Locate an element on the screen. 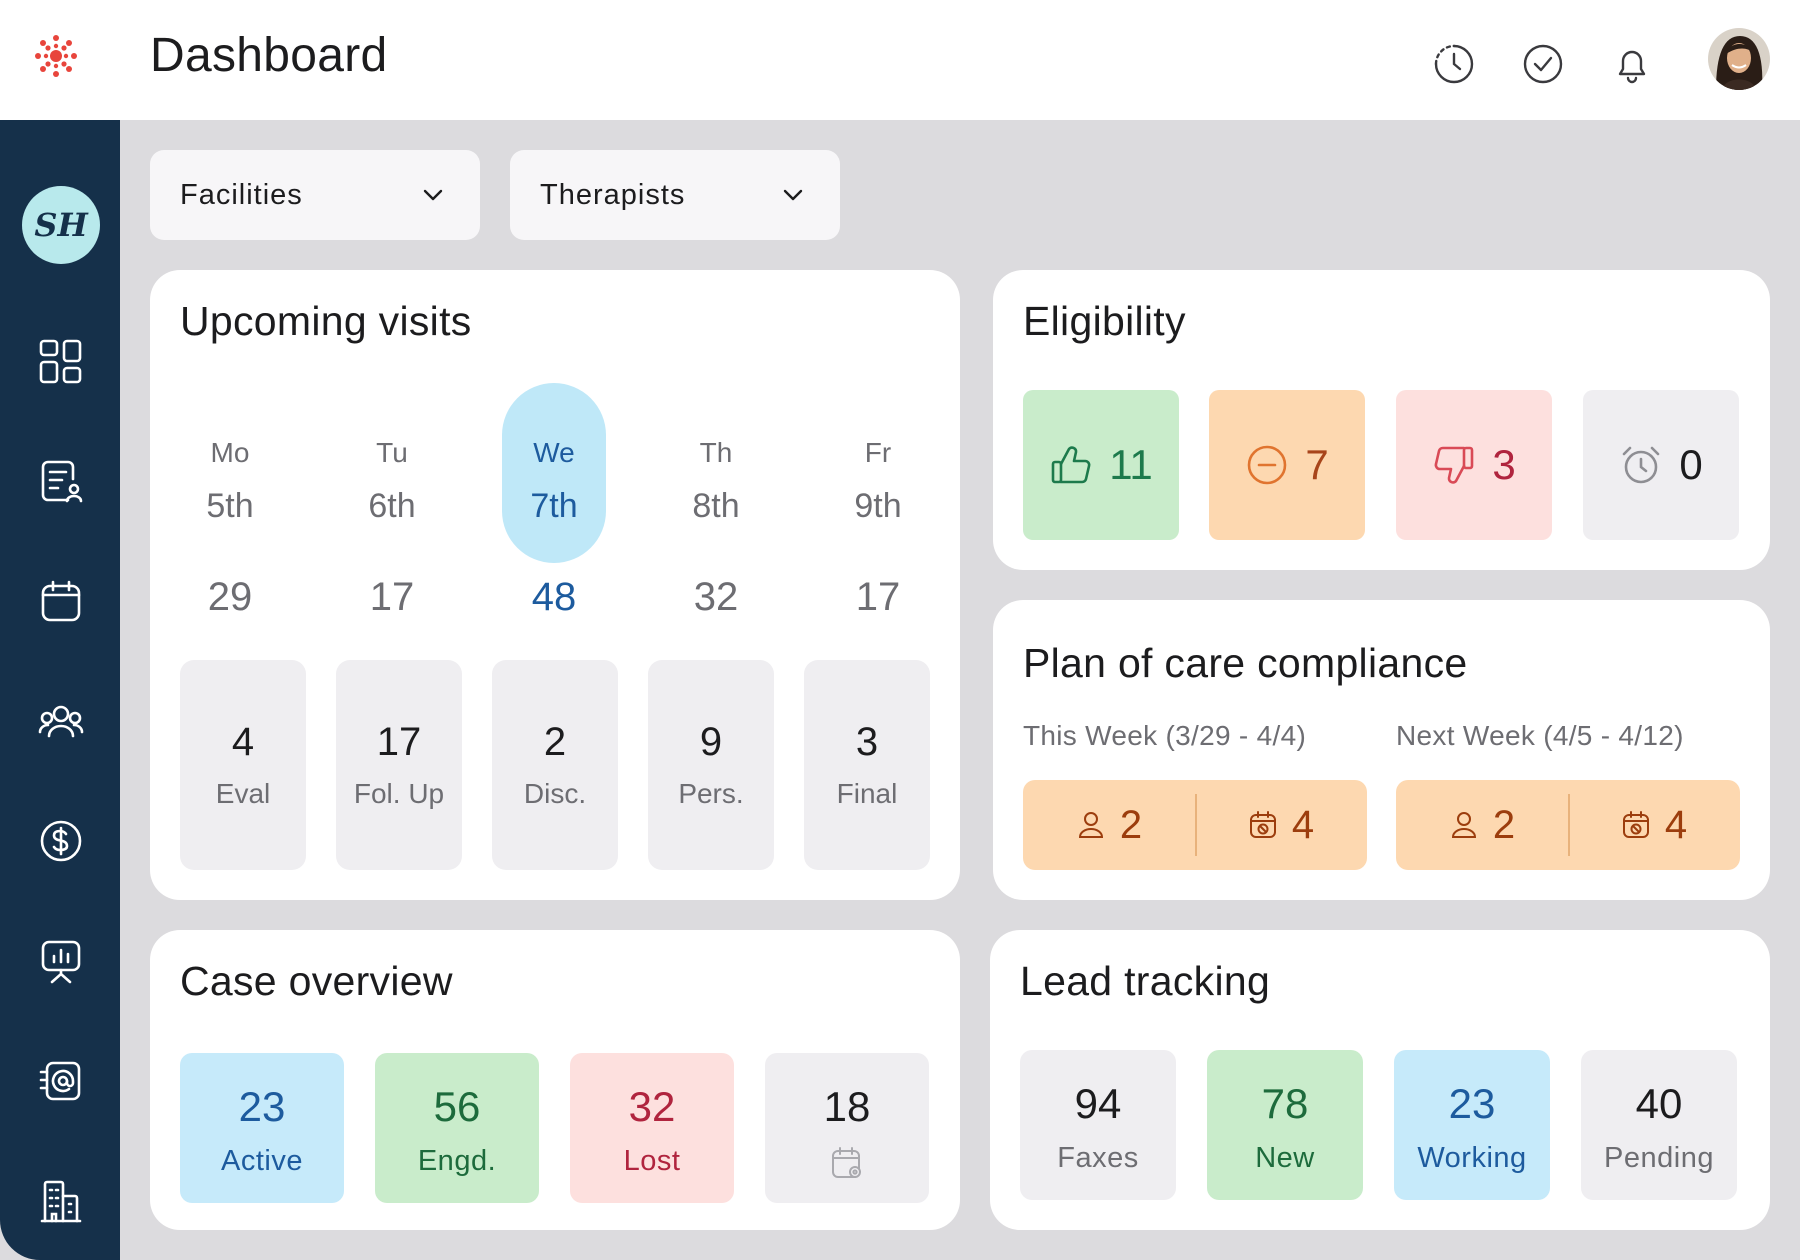  calendar-icon is located at coordinates (61, 601).